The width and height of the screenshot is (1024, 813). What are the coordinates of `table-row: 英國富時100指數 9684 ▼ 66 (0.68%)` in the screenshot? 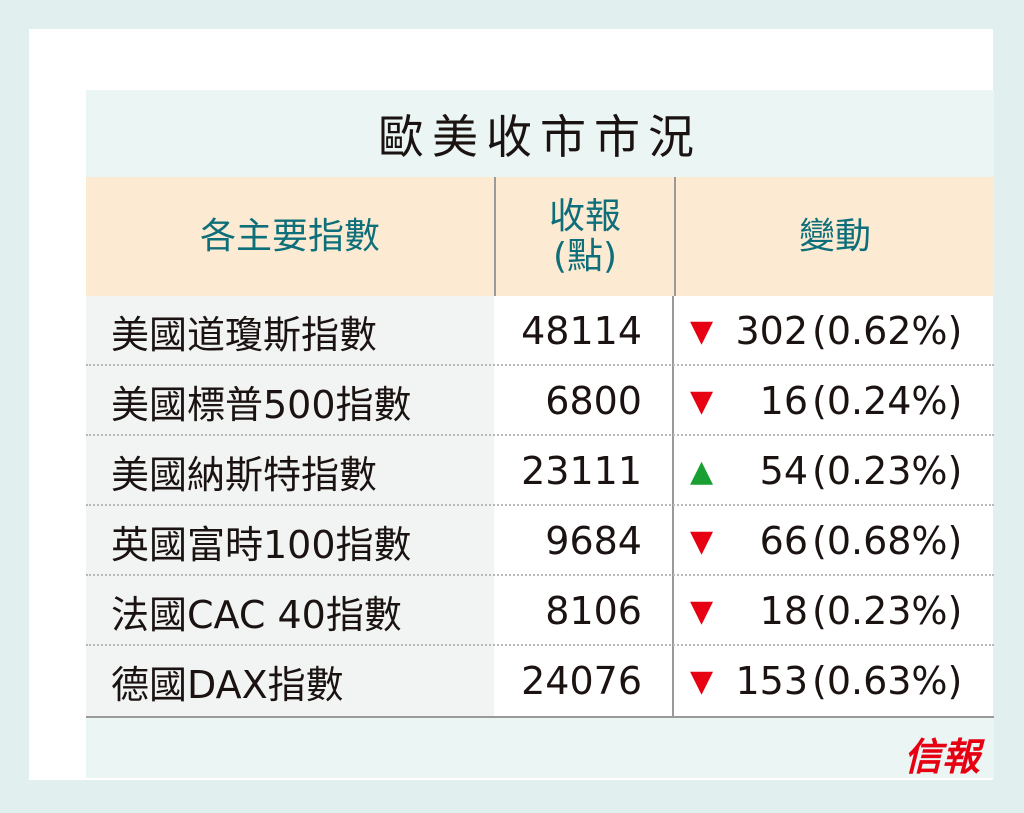 It's located at (540, 541).